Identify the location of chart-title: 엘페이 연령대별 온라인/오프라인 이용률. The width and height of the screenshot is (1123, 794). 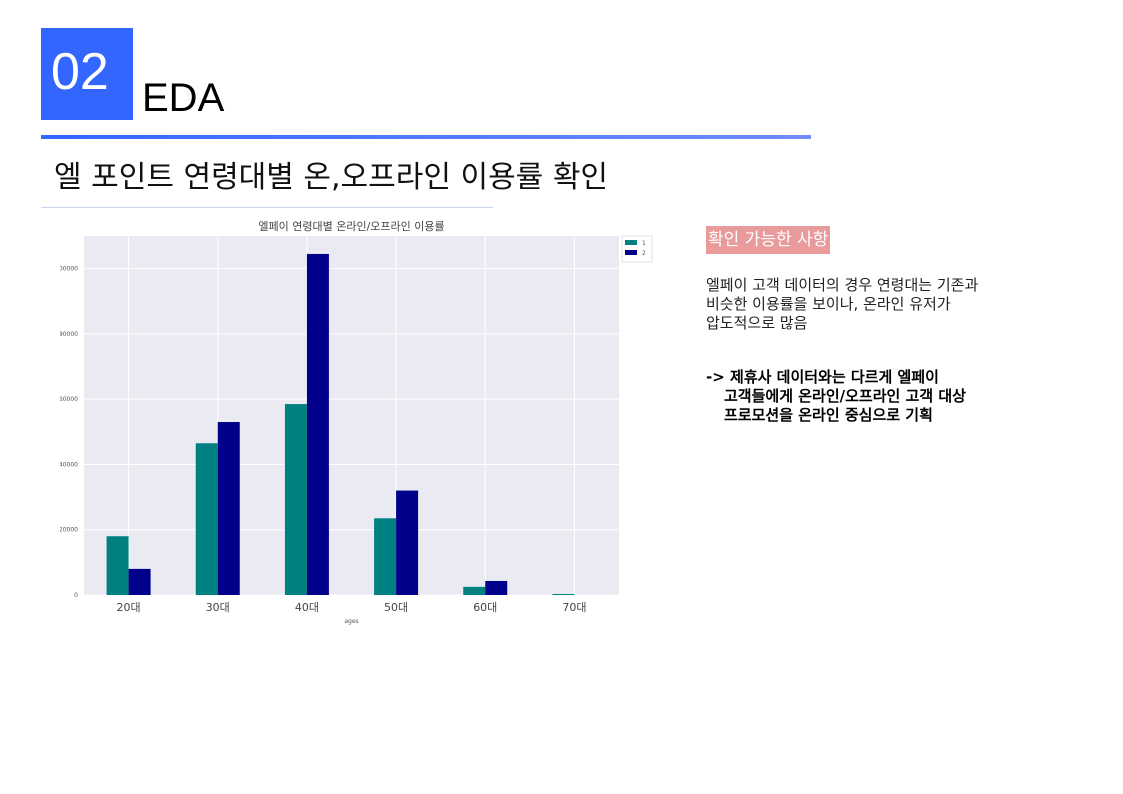
(351, 226).